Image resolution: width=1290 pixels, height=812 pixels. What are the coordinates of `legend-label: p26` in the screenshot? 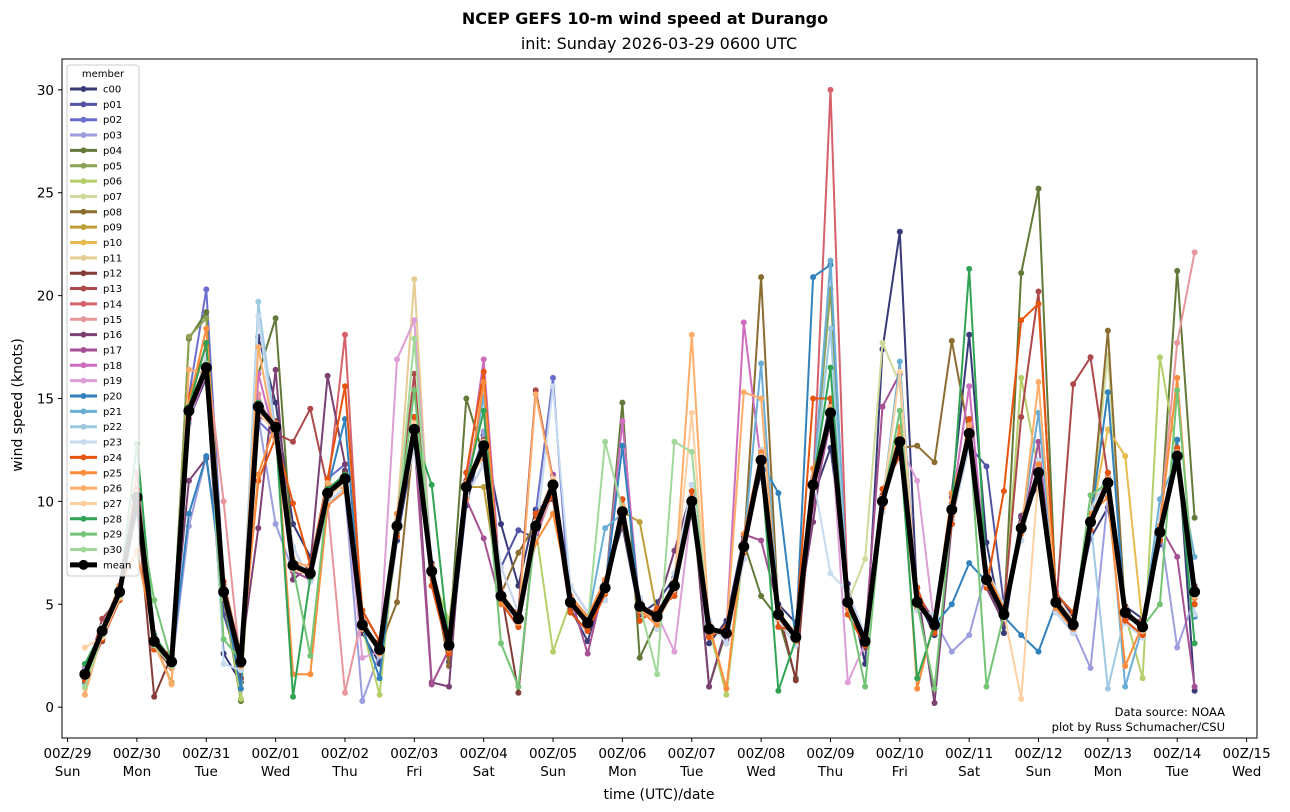 It's located at (112, 489).